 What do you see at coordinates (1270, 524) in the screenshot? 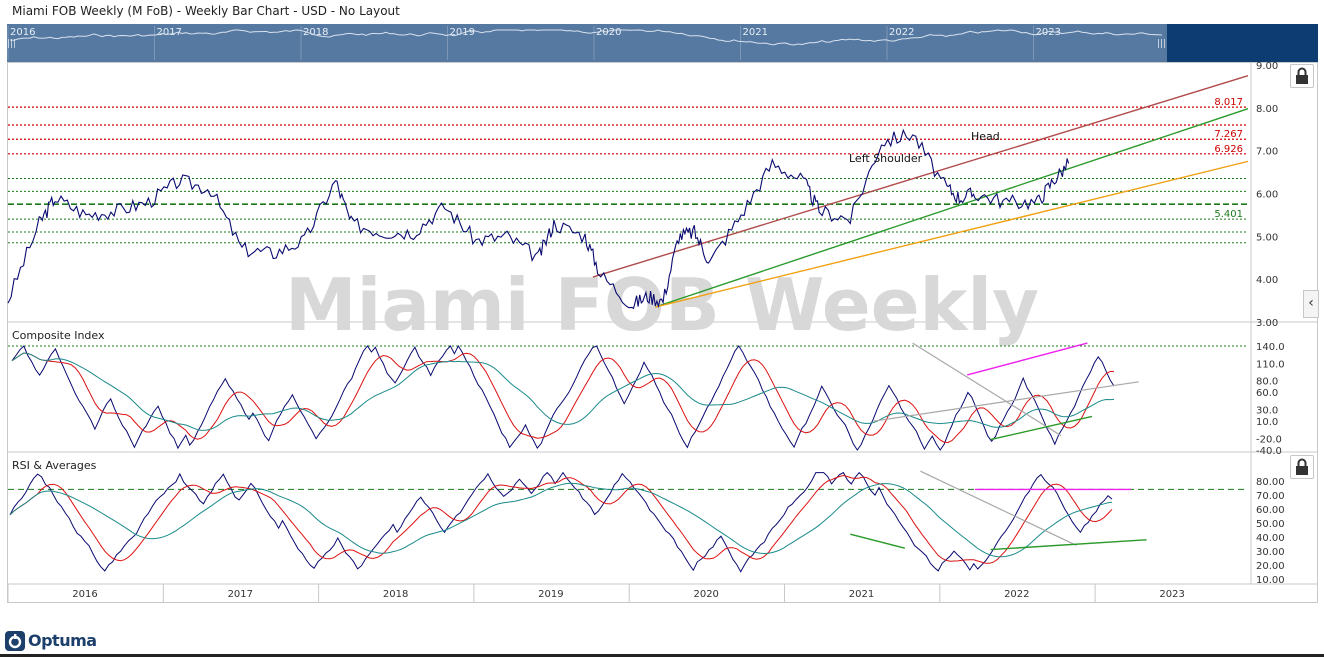
I see `rsi-y-tick: 50.00` at bounding box center [1270, 524].